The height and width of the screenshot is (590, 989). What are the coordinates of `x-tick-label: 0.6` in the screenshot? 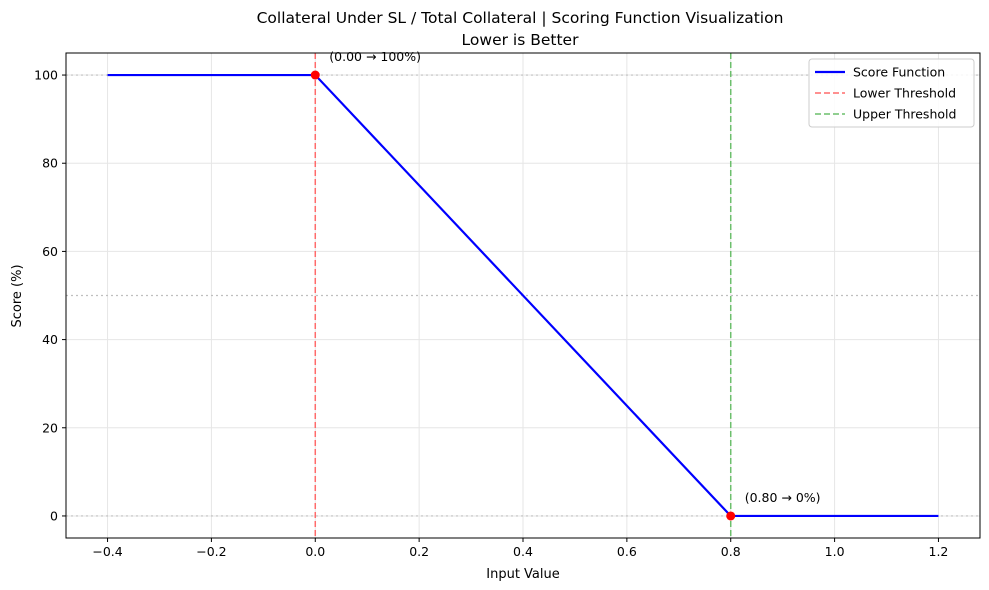 It's located at (627, 551).